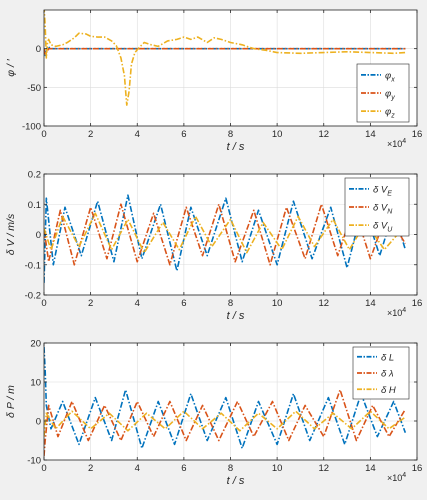  What do you see at coordinates (383, 93) in the screenshot?
I see `legend: φx φy φz` at bounding box center [383, 93].